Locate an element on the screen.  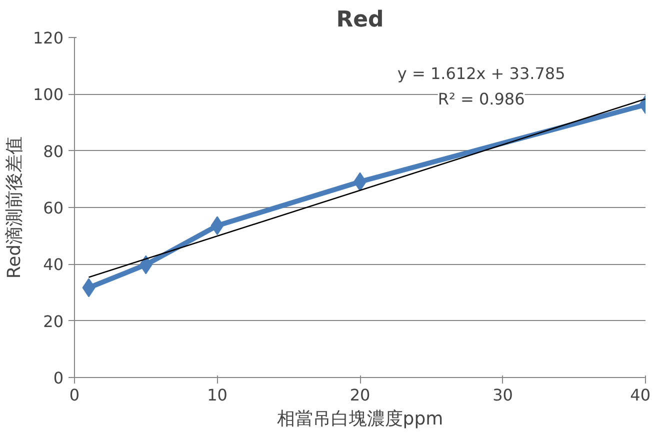
x-tick-label: 30 is located at coordinates (502, 395).